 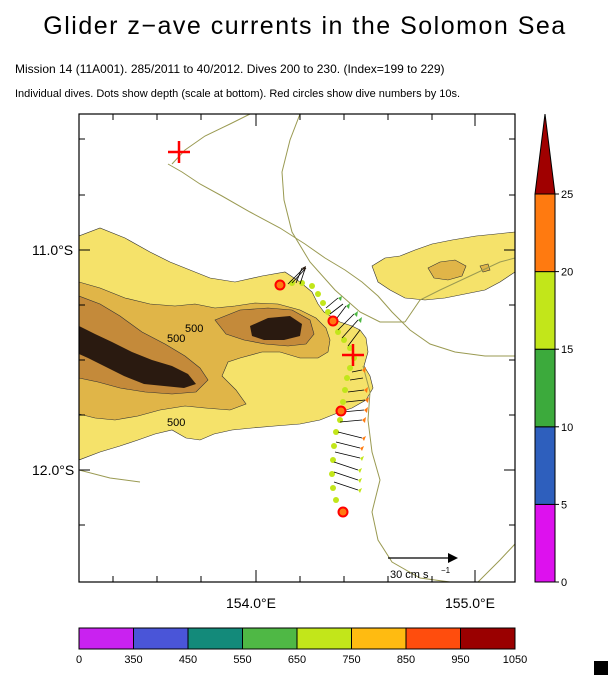 What do you see at coordinates (305, 26) in the screenshot?
I see `plot-title: Glider z−ave currents in the Solomon Sea` at bounding box center [305, 26].